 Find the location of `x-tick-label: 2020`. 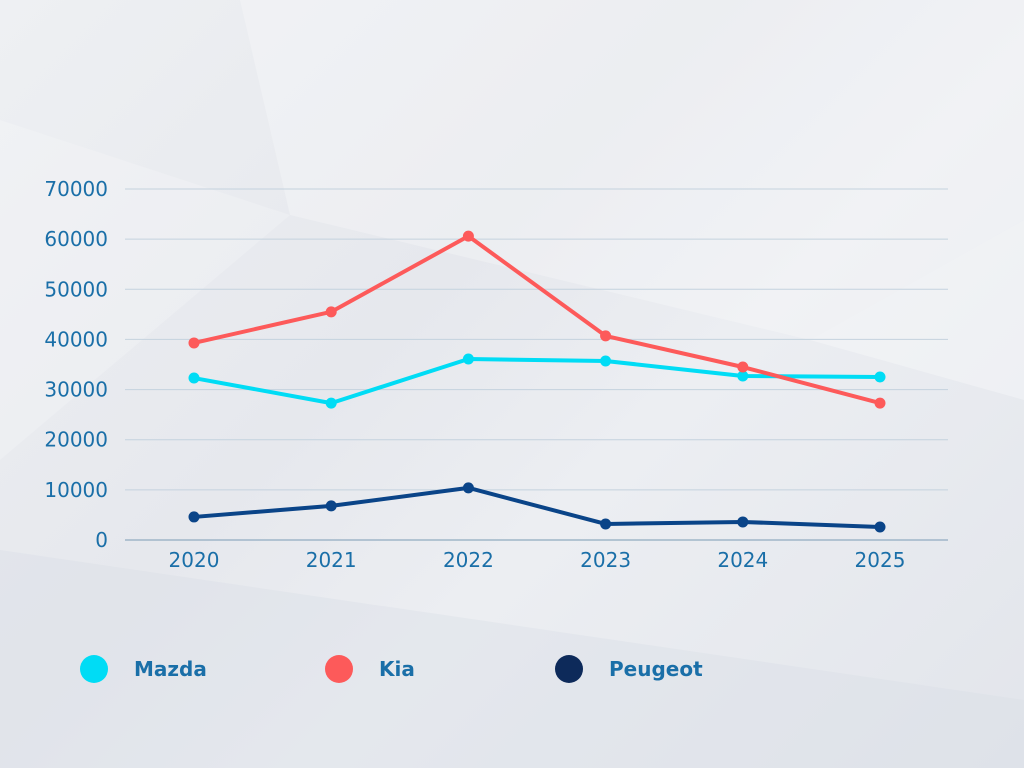

x-tick-label: 2020 is located at coordinates (194, 560).